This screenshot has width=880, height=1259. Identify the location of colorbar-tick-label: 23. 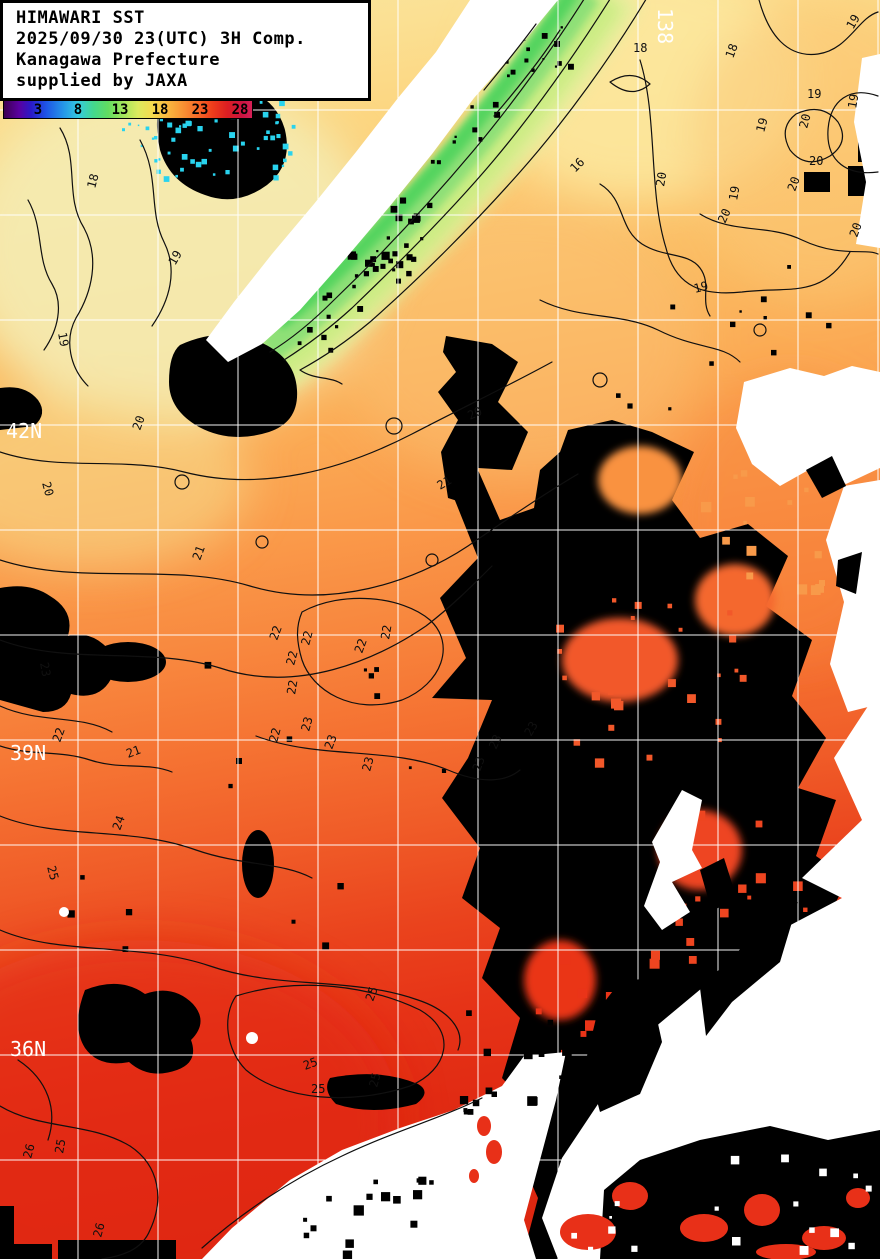
(200, 110).